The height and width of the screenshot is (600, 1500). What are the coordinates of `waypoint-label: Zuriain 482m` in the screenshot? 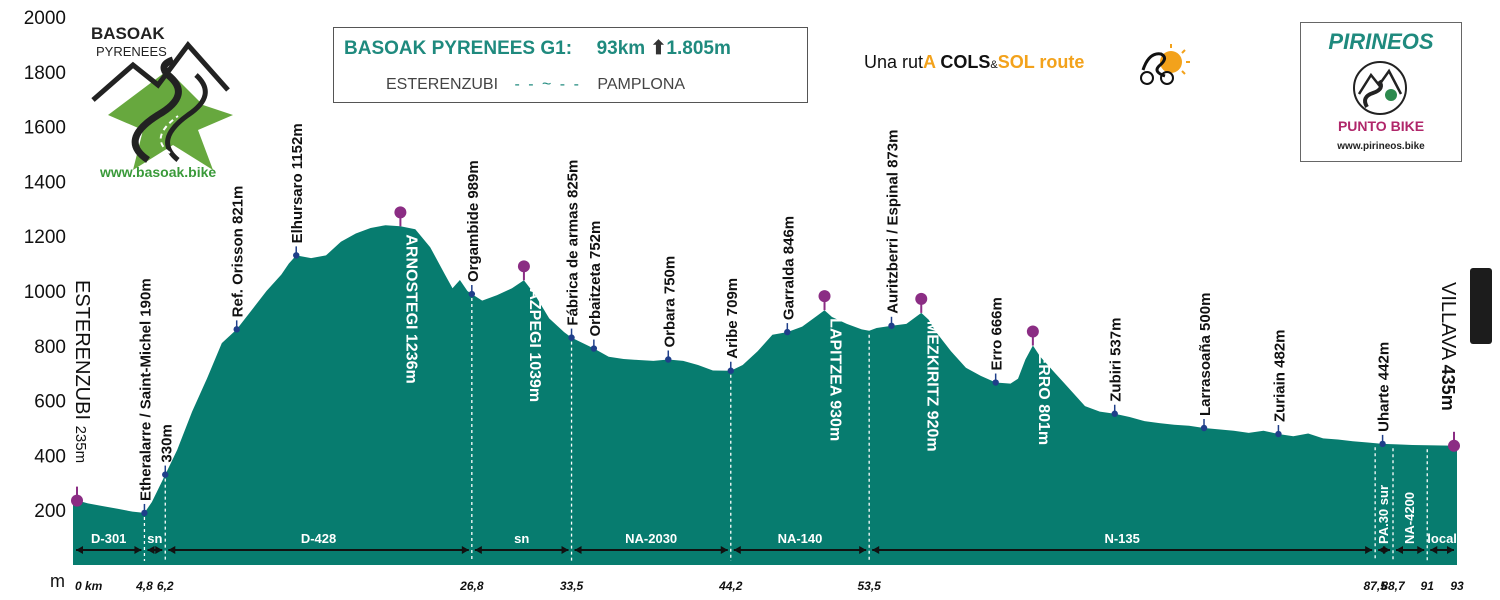 It's located at (1279, 375).